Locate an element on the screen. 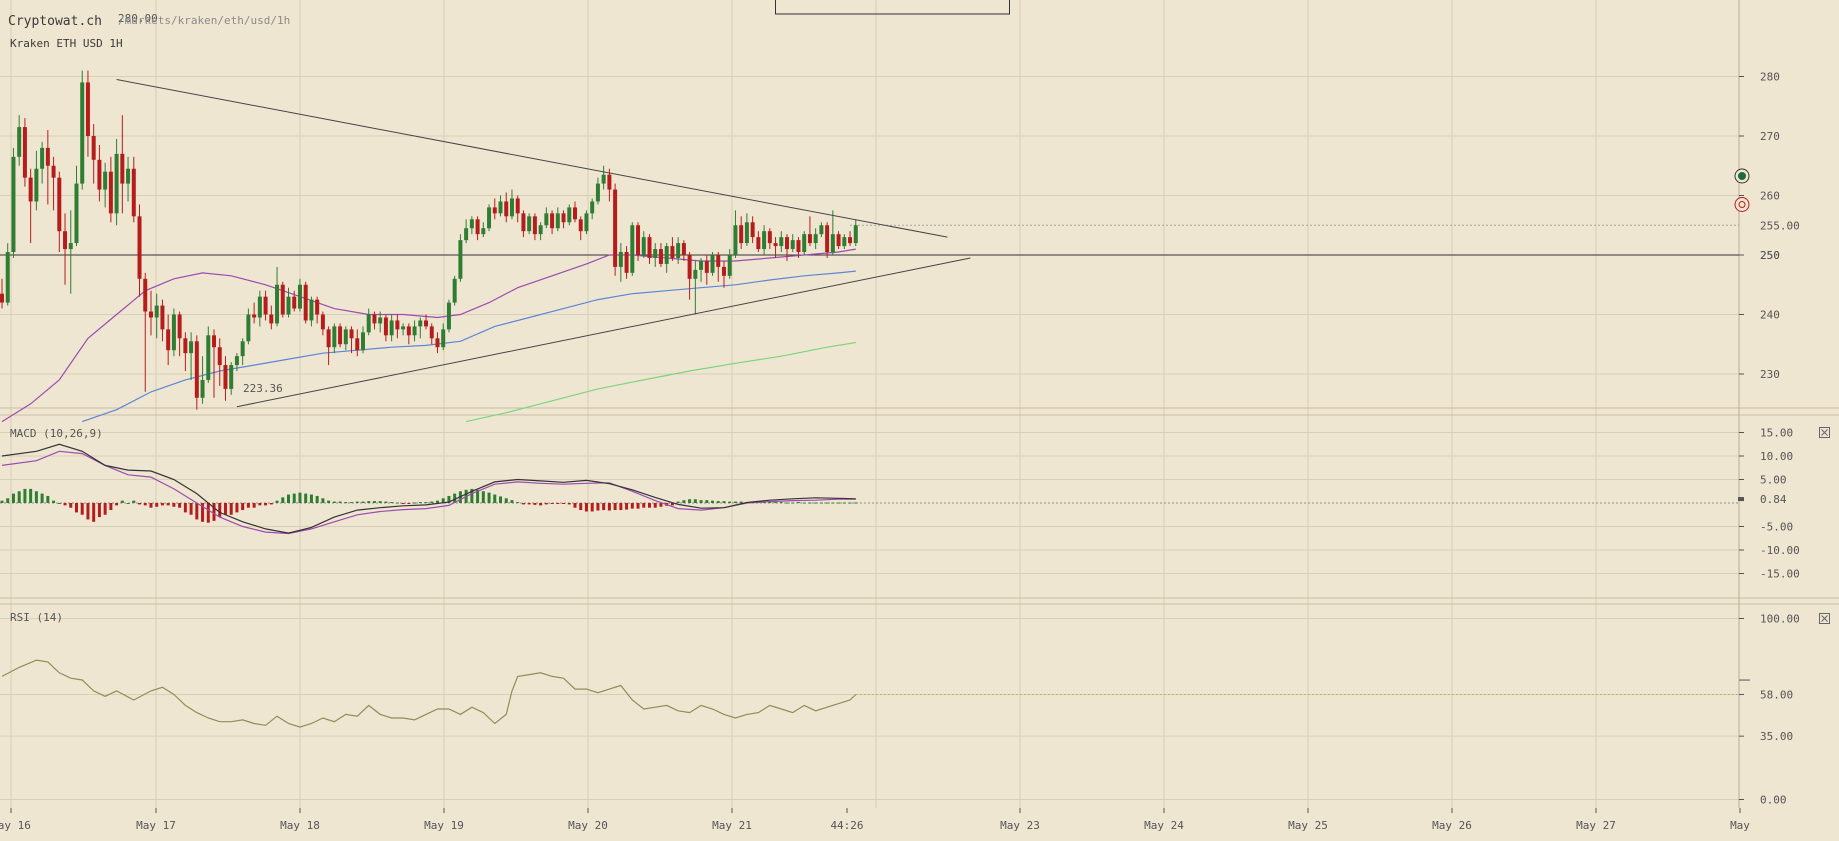 This screenshot has width=1839, height=841. site-title: Cryptowat.ch is located at coordinates (55, 21).